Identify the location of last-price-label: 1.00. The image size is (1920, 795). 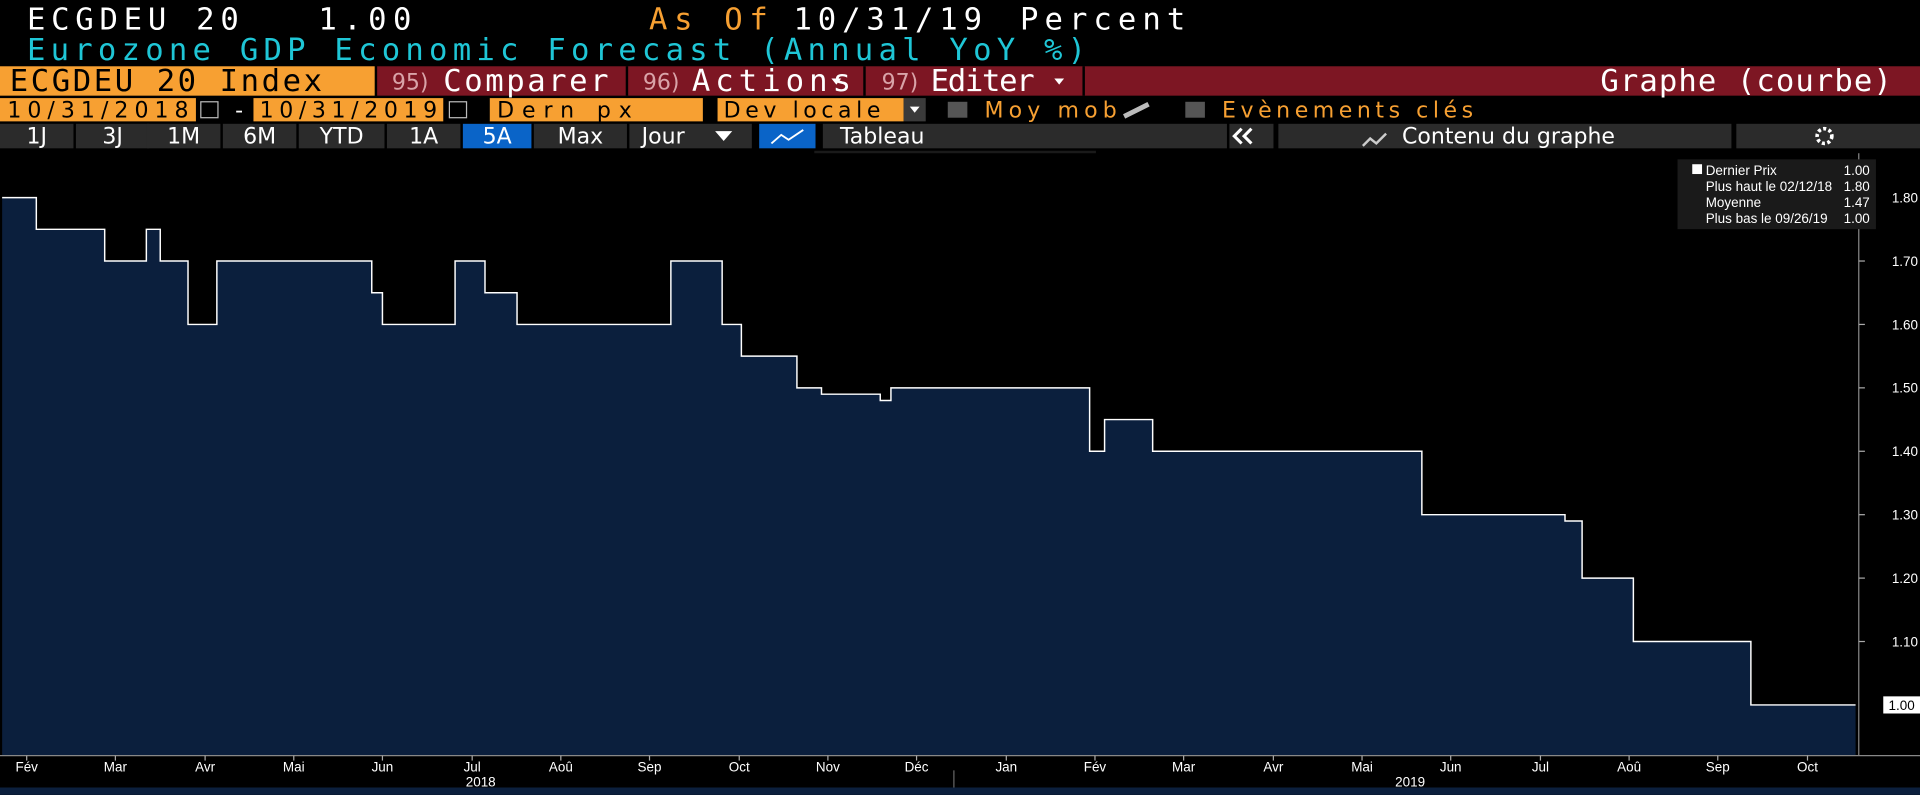
(1902, 705).